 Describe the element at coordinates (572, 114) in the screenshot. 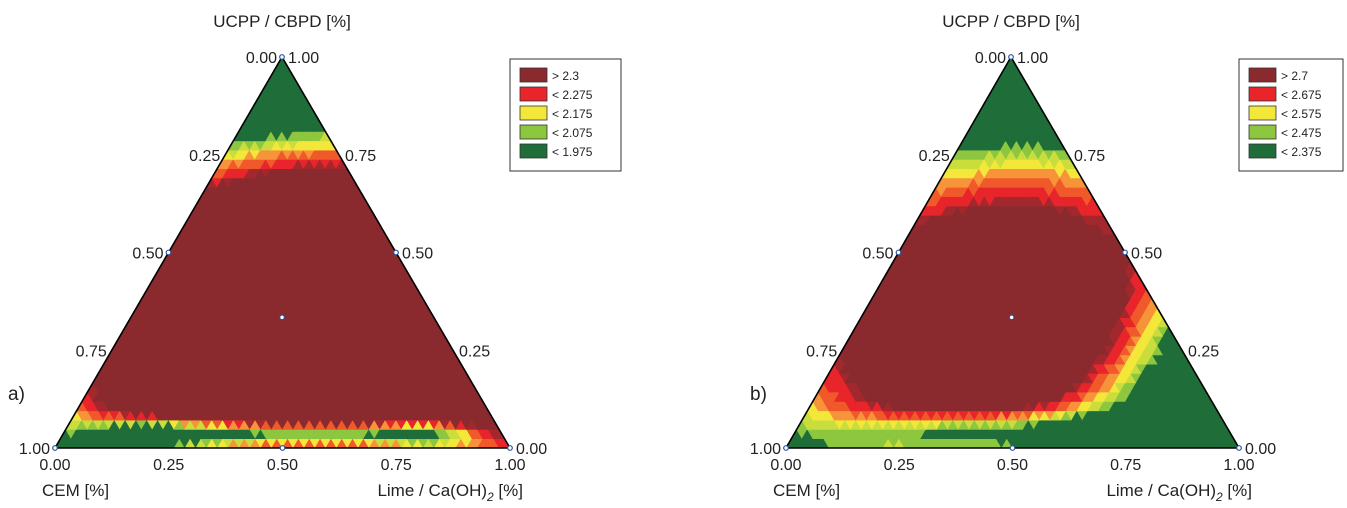

I see `legend-label: < 2.175` at that location.